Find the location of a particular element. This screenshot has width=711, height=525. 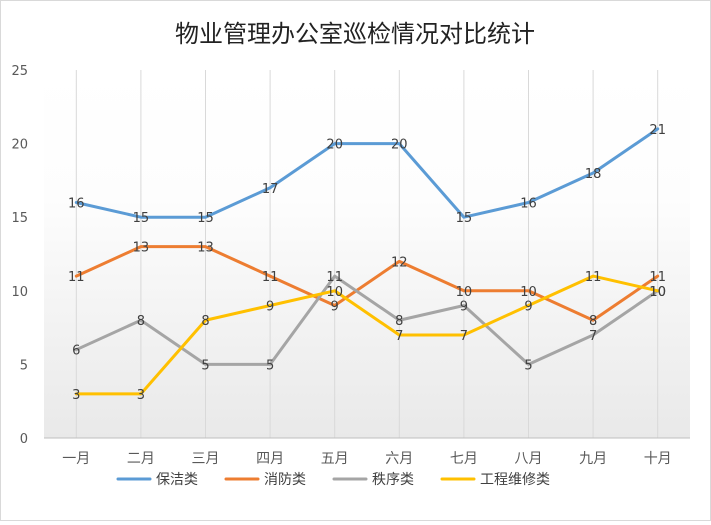

x-tick-label: 四月 is located at coordinates (270, 459).